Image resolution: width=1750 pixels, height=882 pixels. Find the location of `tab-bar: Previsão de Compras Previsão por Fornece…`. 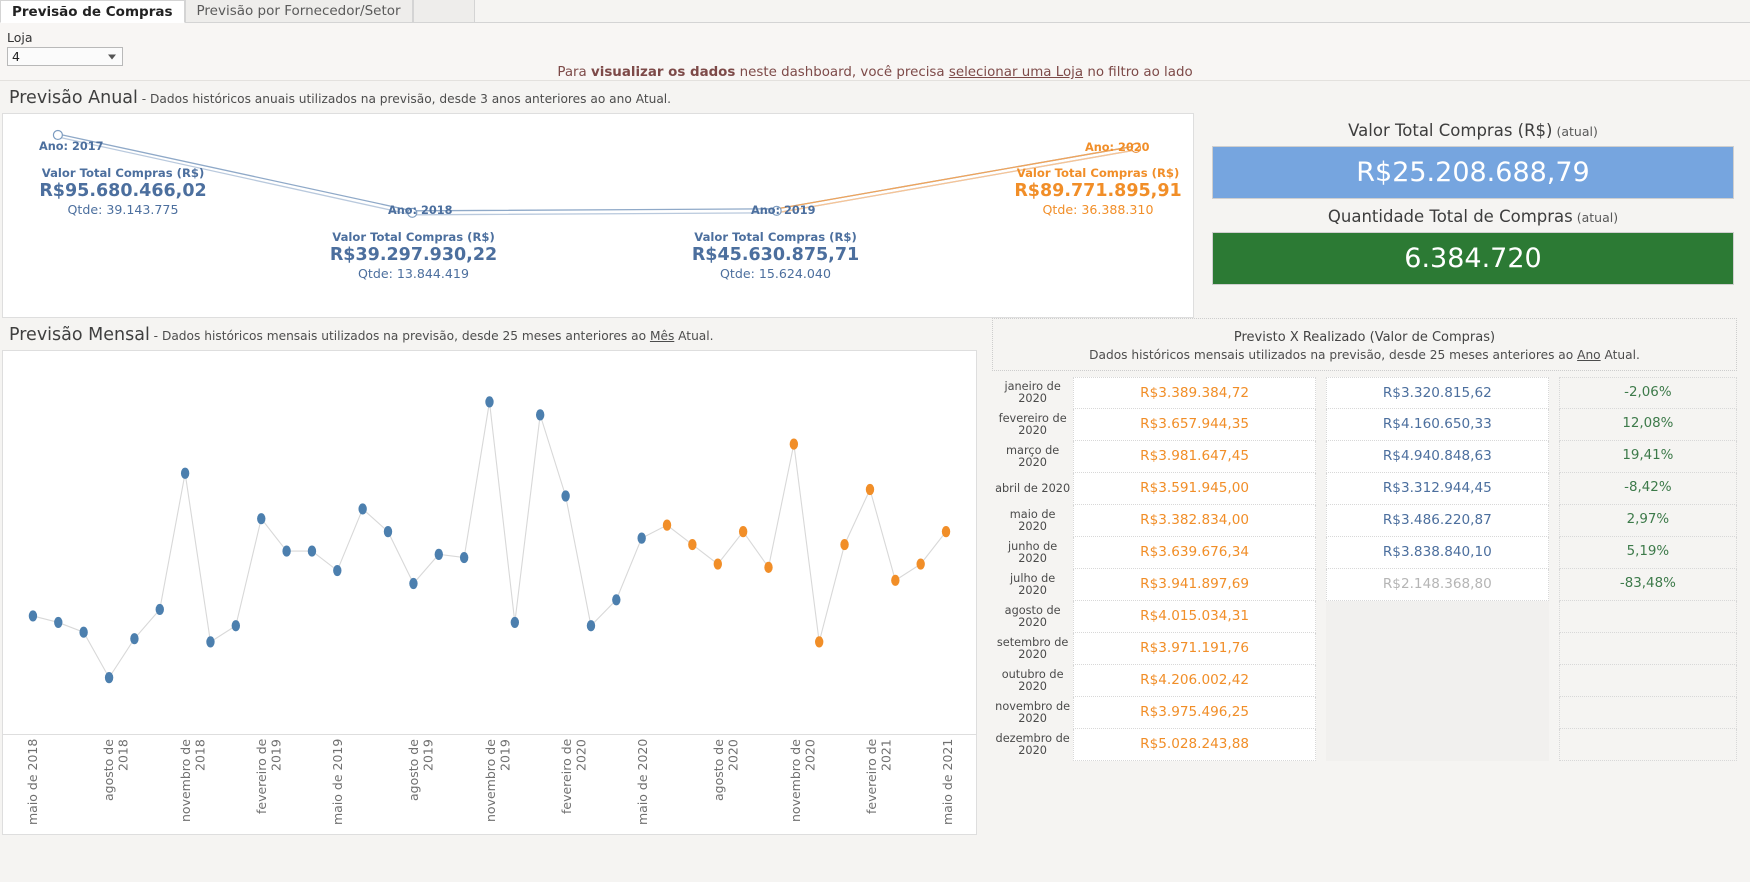

tab-bar: Previsão de Compras Previsão por Fornece… is located at coordinates (875, 11).